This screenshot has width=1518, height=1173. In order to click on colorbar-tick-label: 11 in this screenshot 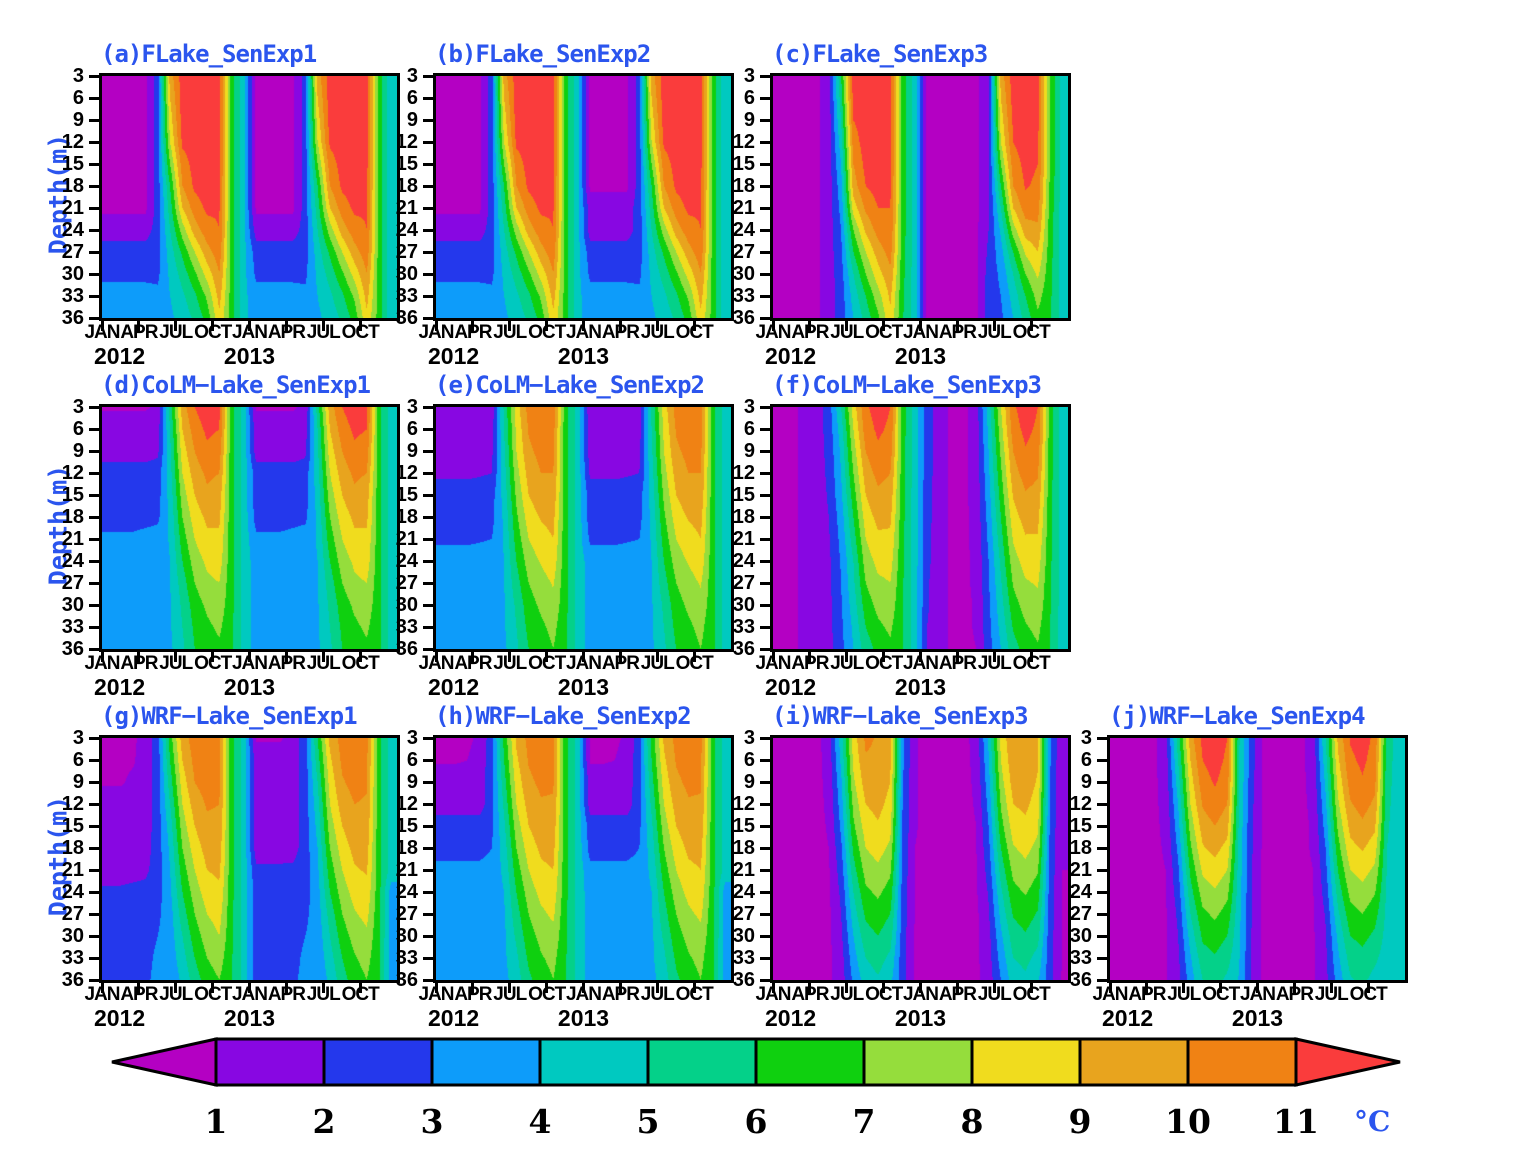, I will do `click(1296, 1121)`.